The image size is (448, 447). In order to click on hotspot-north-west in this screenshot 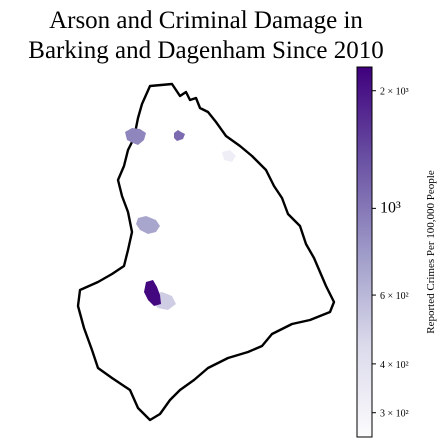, I will do `click(135, 136)`.